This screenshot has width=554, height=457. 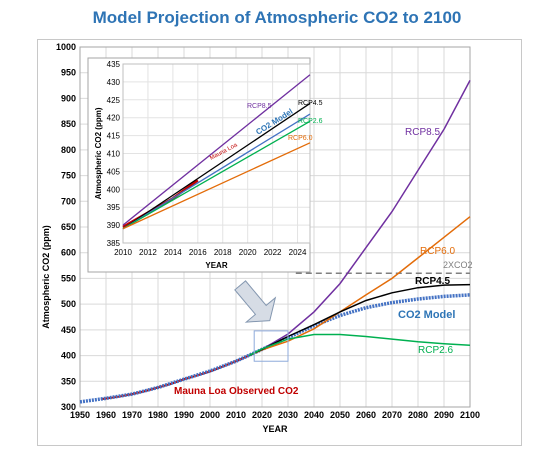 What do you see at coordinates (68, 150) in the screenshot?
I see `y-tick-label: 800` at bounding box center [68, 150].